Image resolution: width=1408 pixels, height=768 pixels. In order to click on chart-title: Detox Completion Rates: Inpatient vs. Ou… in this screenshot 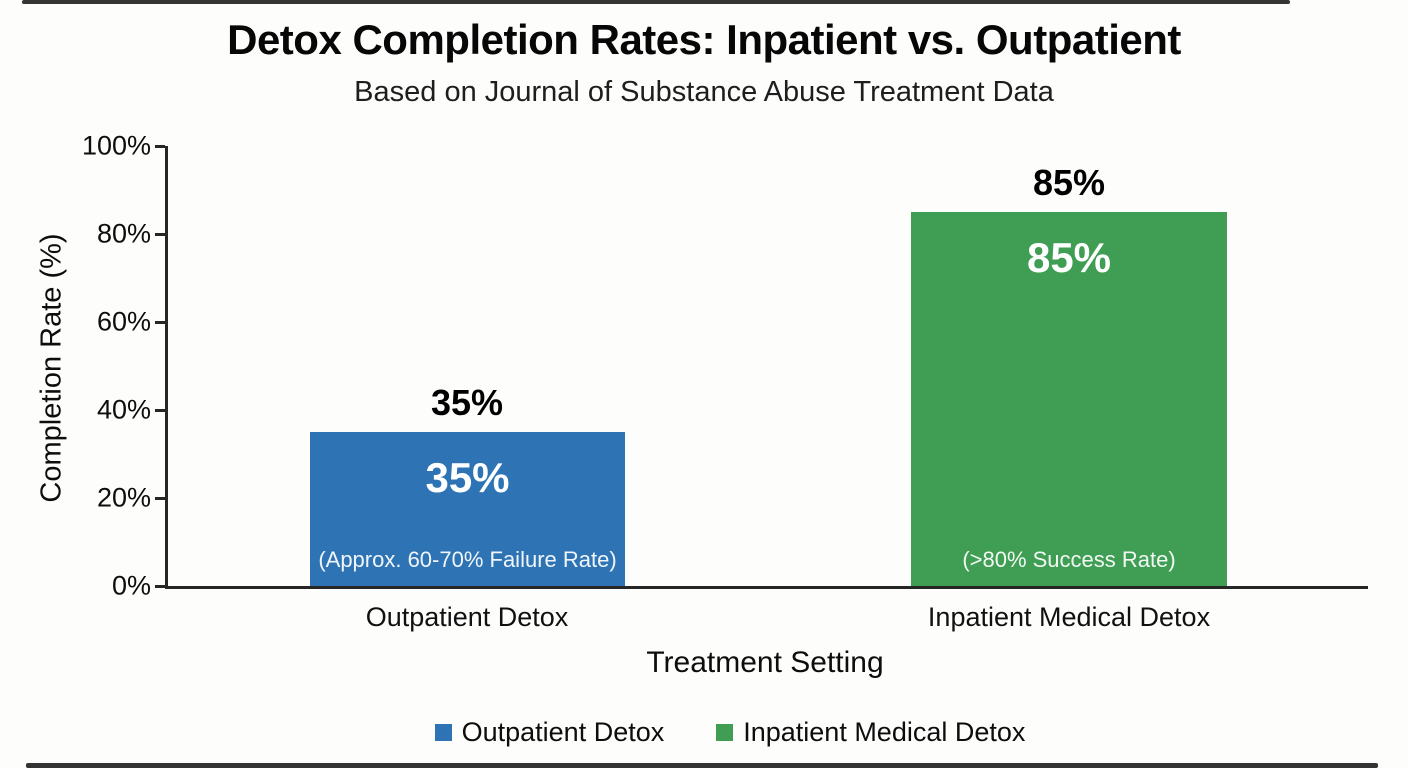, I will do `click(704, 39)`.